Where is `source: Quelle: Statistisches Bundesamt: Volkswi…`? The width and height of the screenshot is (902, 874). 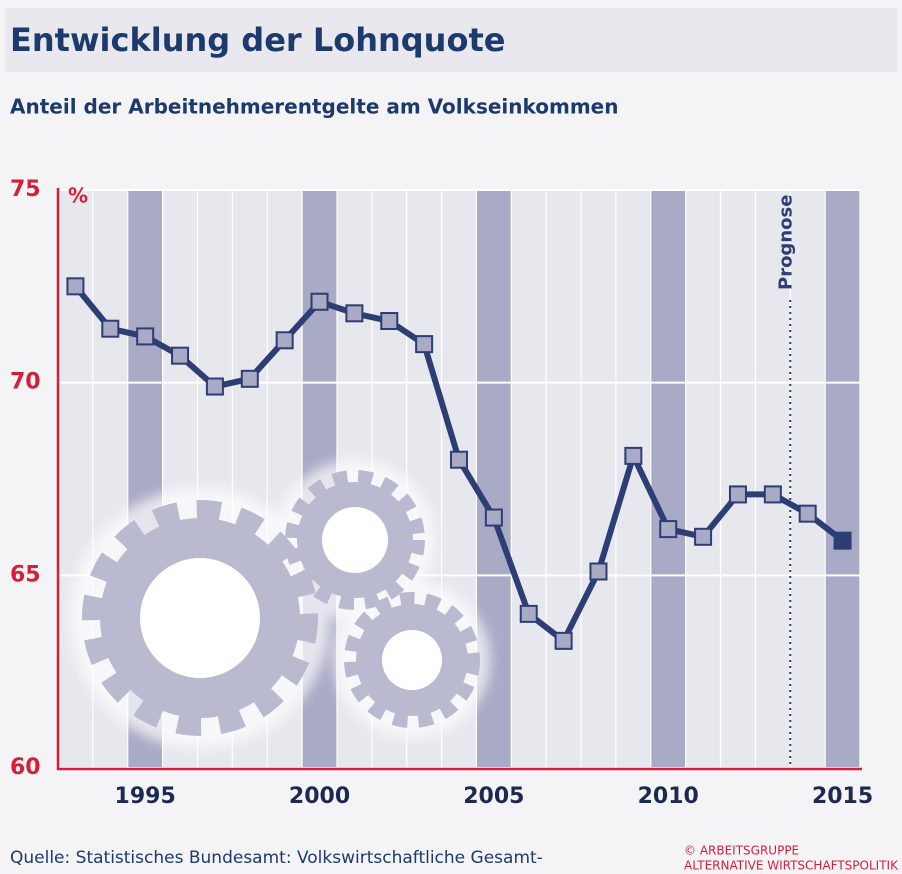
source: Quelle: Statistisches Bundesamt: Volkswi… is located at coordinates (276, 858).